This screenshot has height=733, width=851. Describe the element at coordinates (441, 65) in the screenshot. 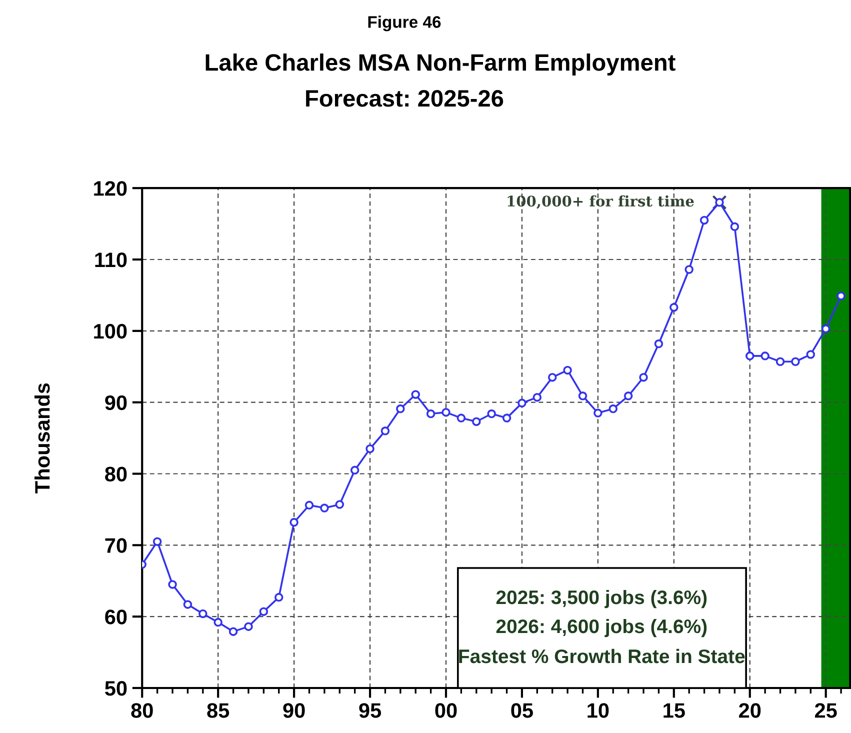

I see `chart-title: Lake Charles MSA Non-Farm Employment` at that location.